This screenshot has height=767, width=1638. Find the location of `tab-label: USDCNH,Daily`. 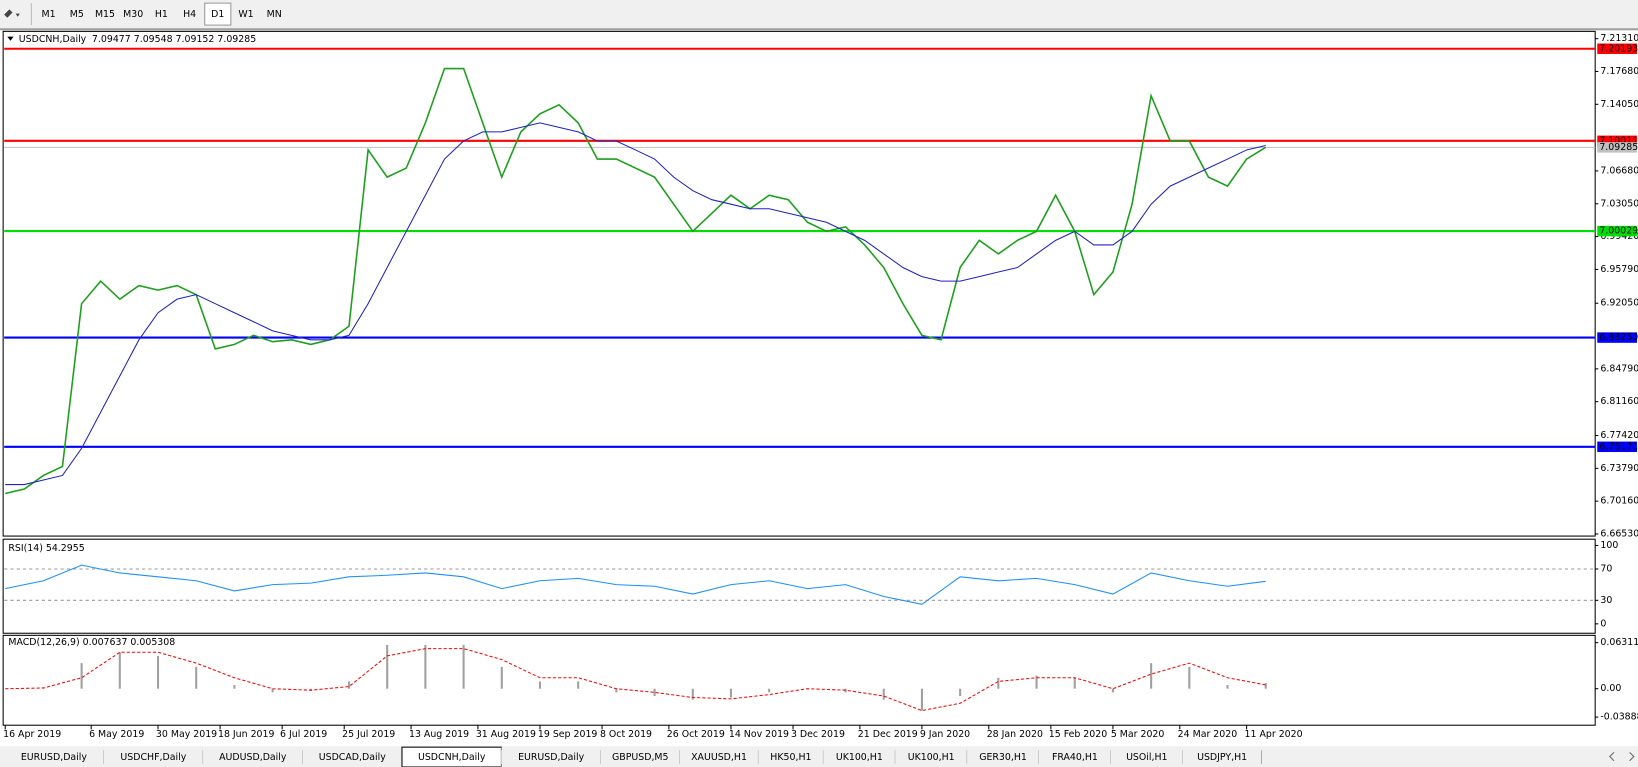

tab-label: USDCNH,Daily is located at coordinates (452, 757).